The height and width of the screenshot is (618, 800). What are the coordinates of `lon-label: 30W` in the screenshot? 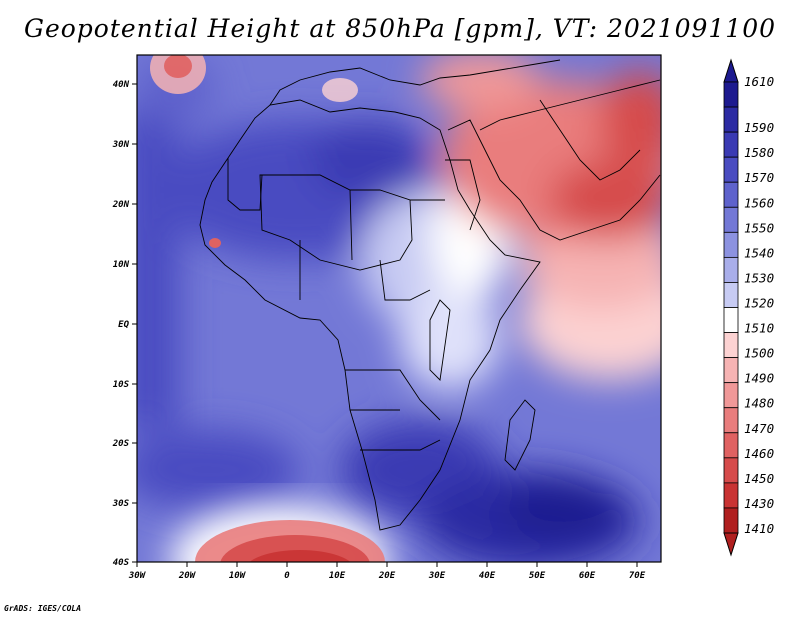 It's located at (137, 576).